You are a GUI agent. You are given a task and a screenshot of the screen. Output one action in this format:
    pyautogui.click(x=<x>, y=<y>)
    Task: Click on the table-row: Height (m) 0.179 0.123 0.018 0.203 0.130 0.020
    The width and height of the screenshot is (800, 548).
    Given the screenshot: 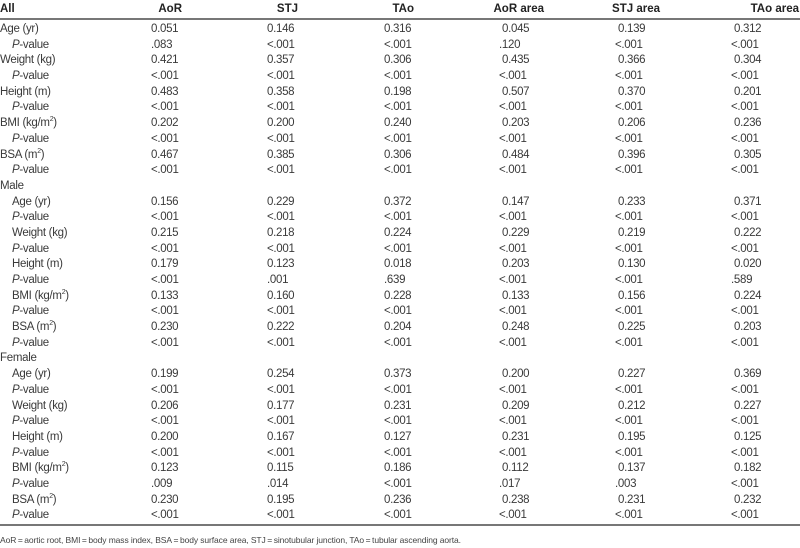 What is the action you would take?
    pyautogui.click(x=400, y=265)
    